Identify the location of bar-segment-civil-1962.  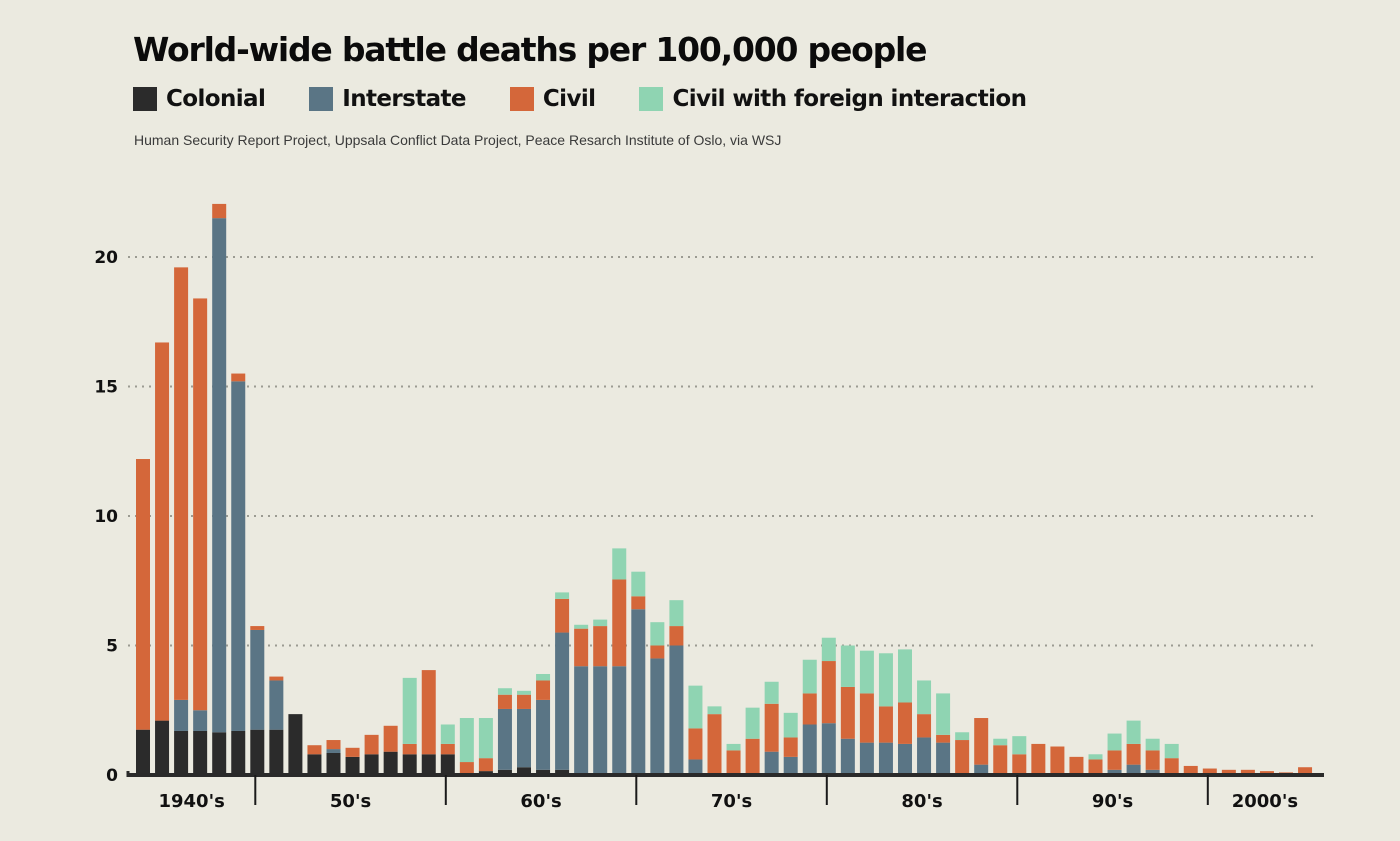
(447, 749).